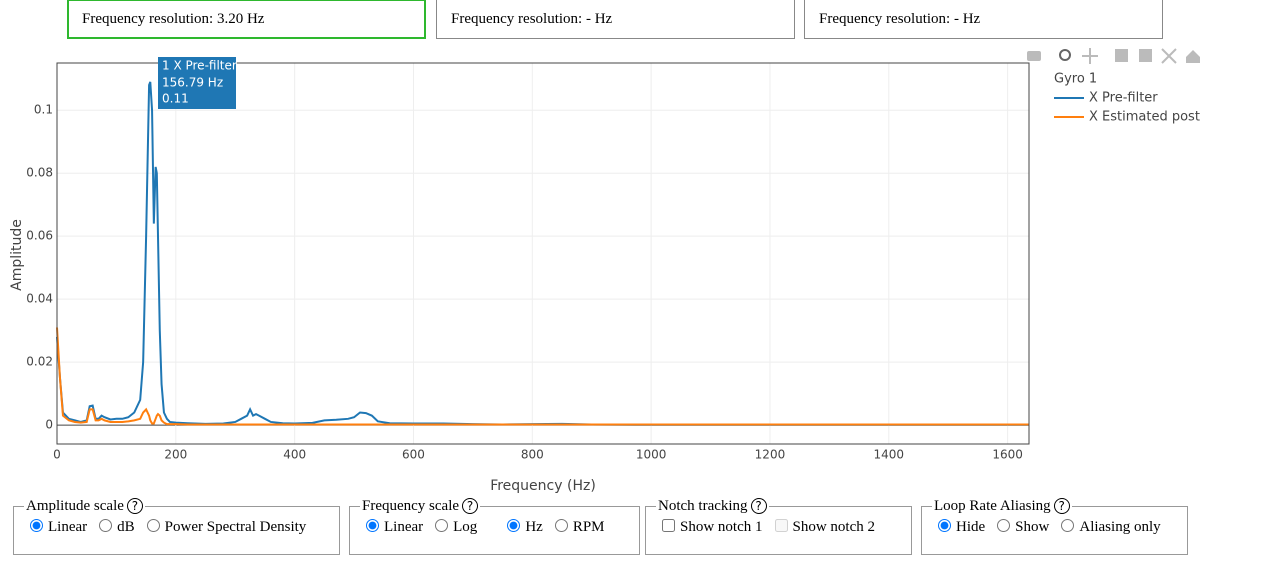  What do you see at coordinates (294, 455) in the screenshot?
I see `x-tick-label: 400` at bounding box center [294, 455].